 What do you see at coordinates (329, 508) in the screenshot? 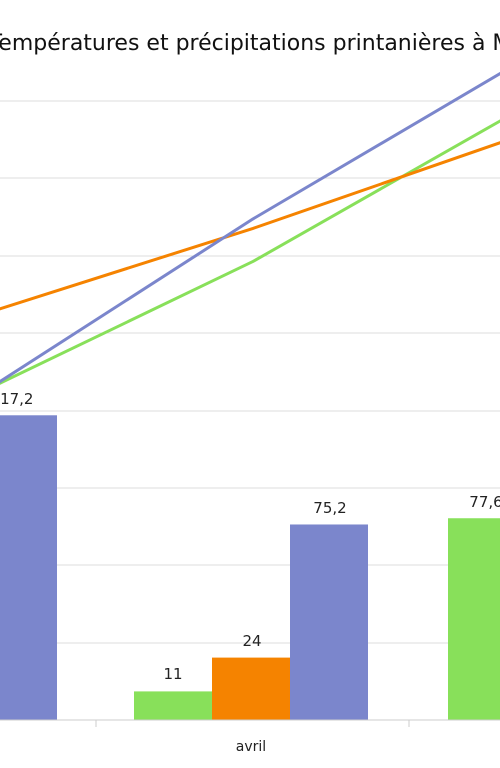
I see `data-label: 75,2` at bounding box center [329, 508].